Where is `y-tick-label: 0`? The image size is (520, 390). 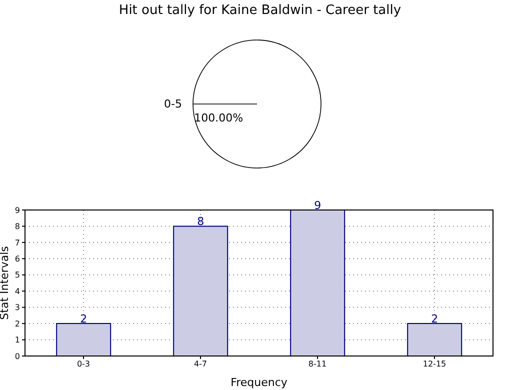 y-tick-label: 0 is located at coordinates (17, 356).